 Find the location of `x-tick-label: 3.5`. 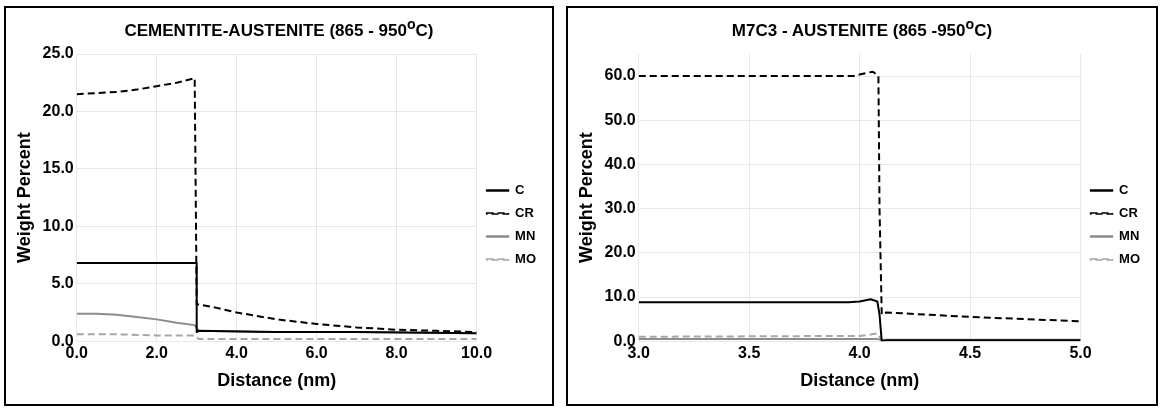

x-tick-label: 3.5 is located at coordinates (749, 353).